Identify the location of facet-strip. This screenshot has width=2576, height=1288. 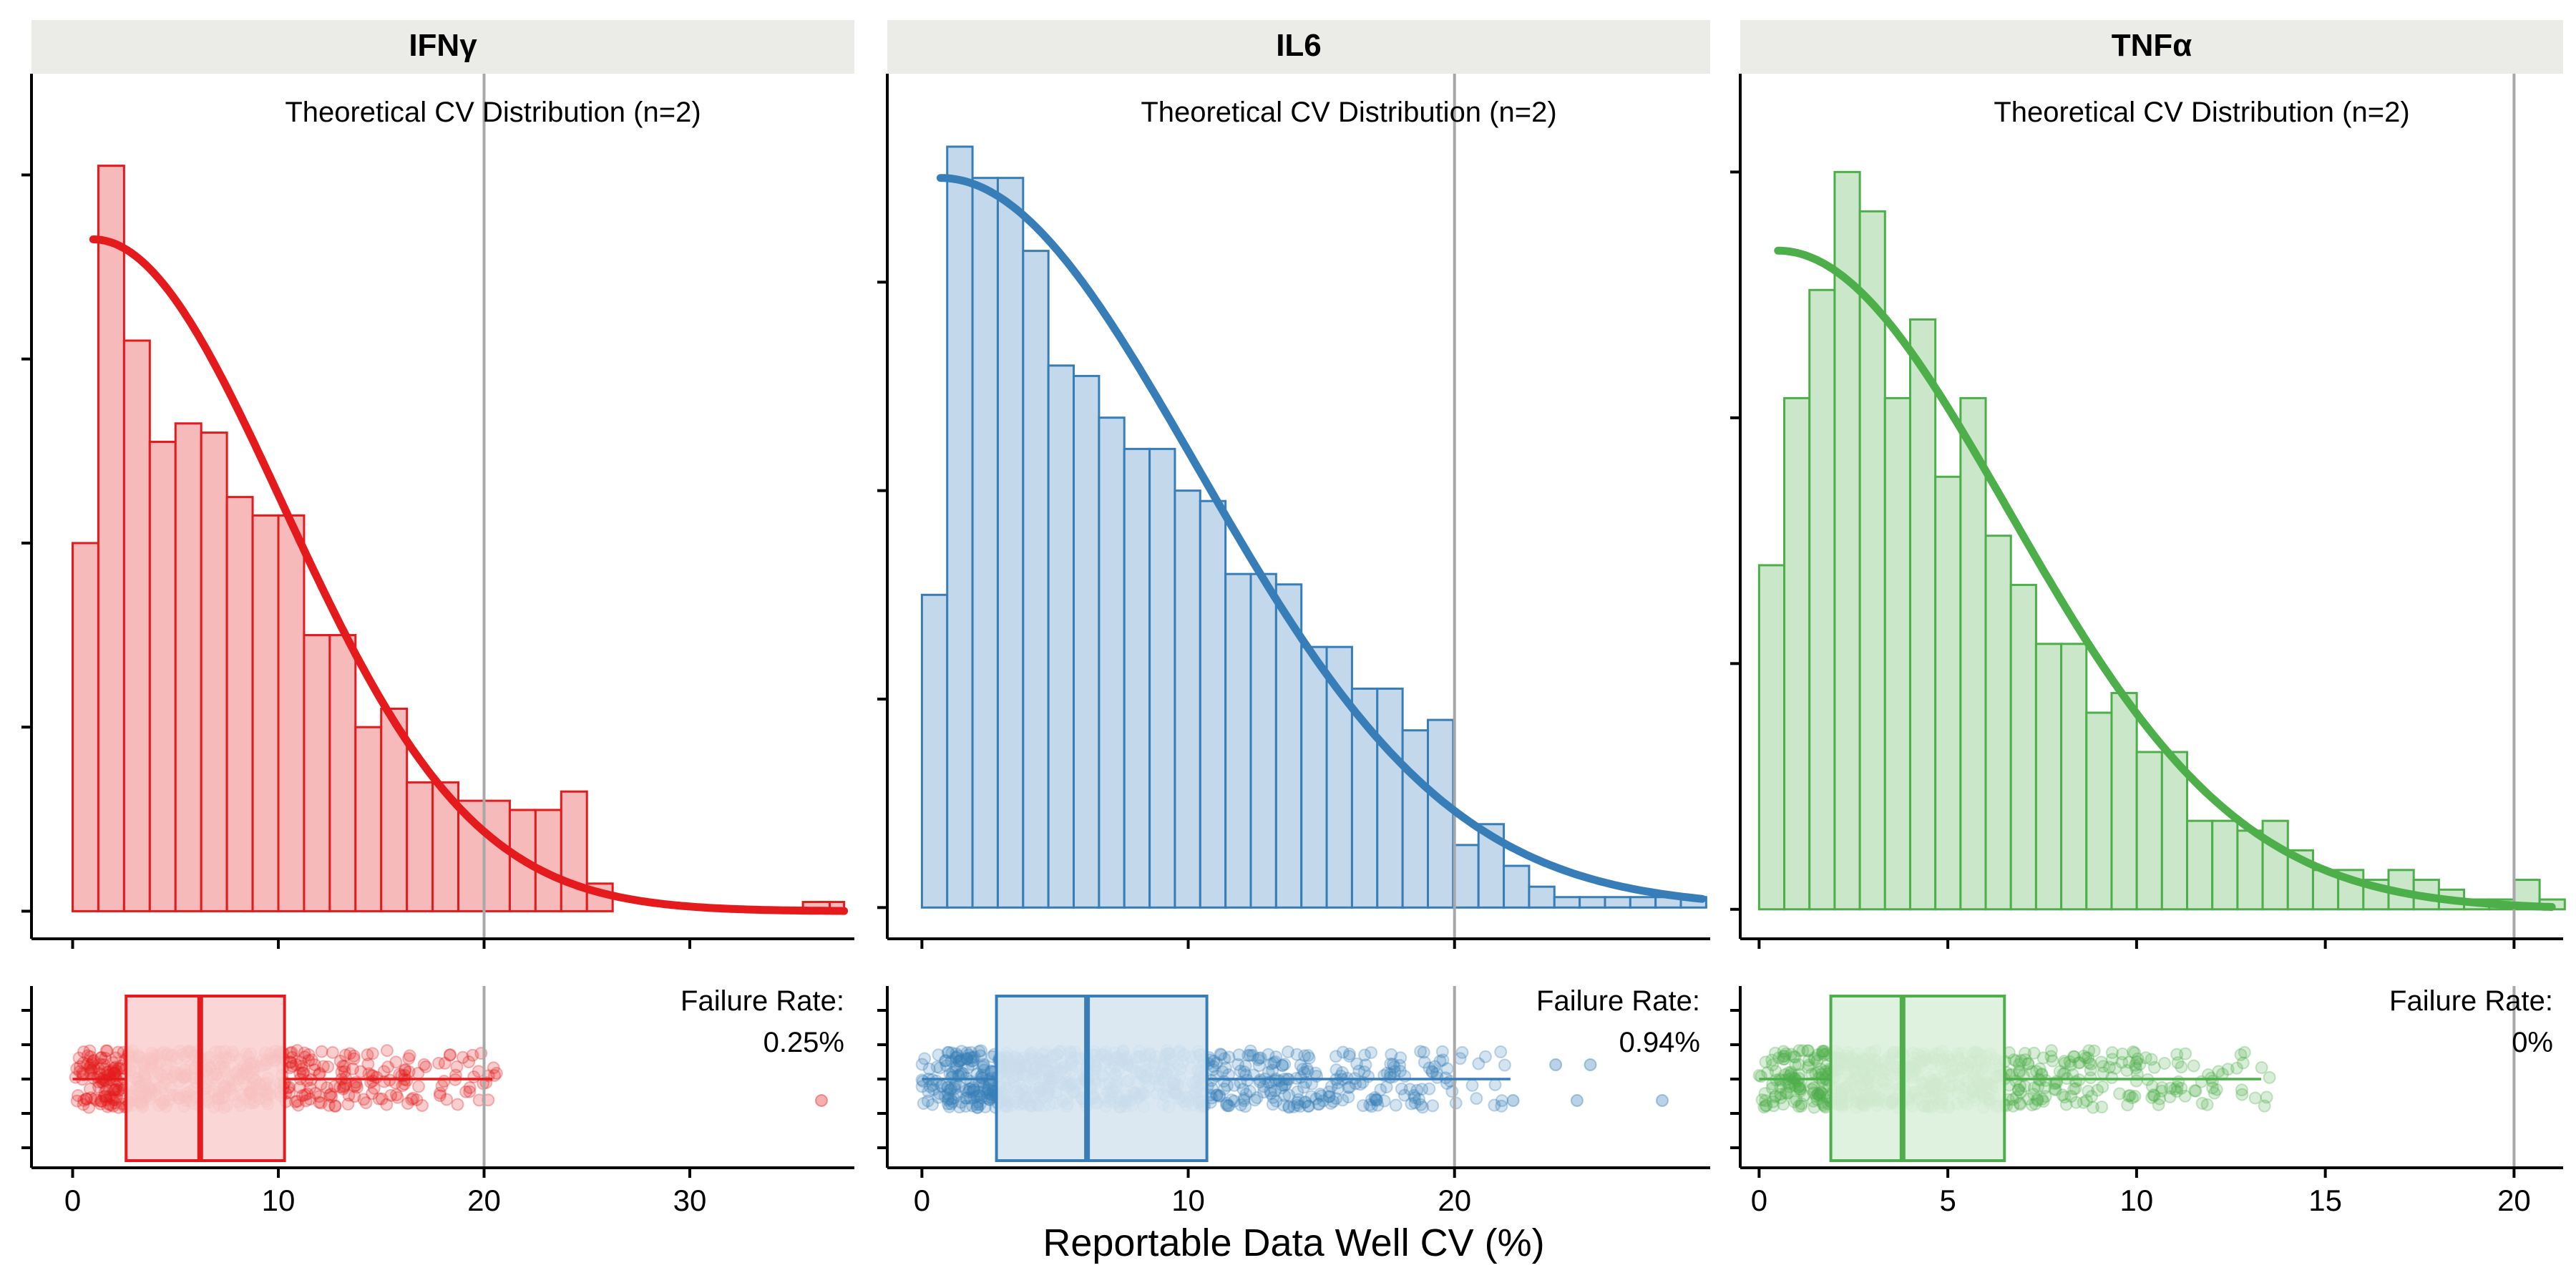
(1298, 47).